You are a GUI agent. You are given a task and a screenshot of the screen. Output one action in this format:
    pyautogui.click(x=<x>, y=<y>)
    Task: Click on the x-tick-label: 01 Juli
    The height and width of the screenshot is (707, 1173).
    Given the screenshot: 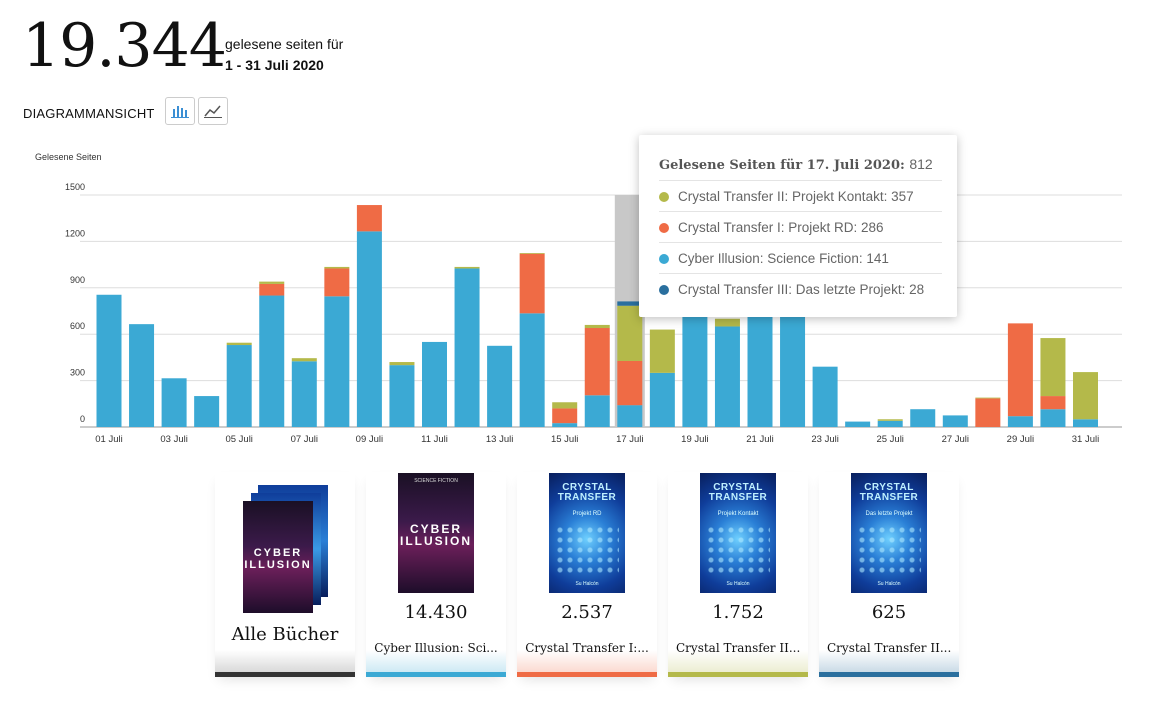 What is the action you would take?
    pyautogui.click(x=108, y=439)
    